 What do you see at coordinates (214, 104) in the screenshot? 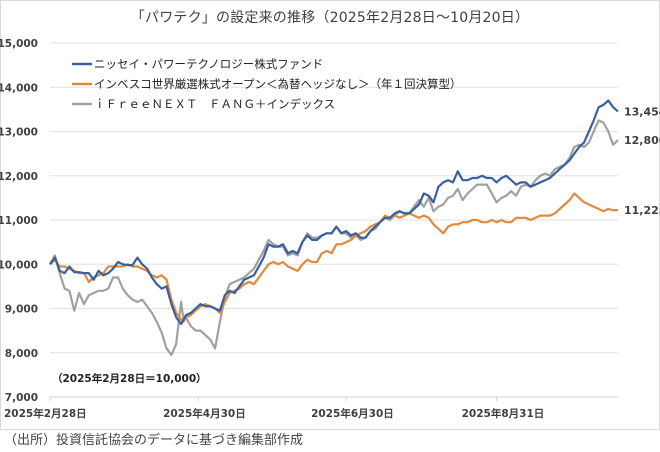
I see `legend-label: ｉＦｒｅｅＮＥＸＴ ＦＡＮＧ＋インデックス` at bounding box center [214, 104].